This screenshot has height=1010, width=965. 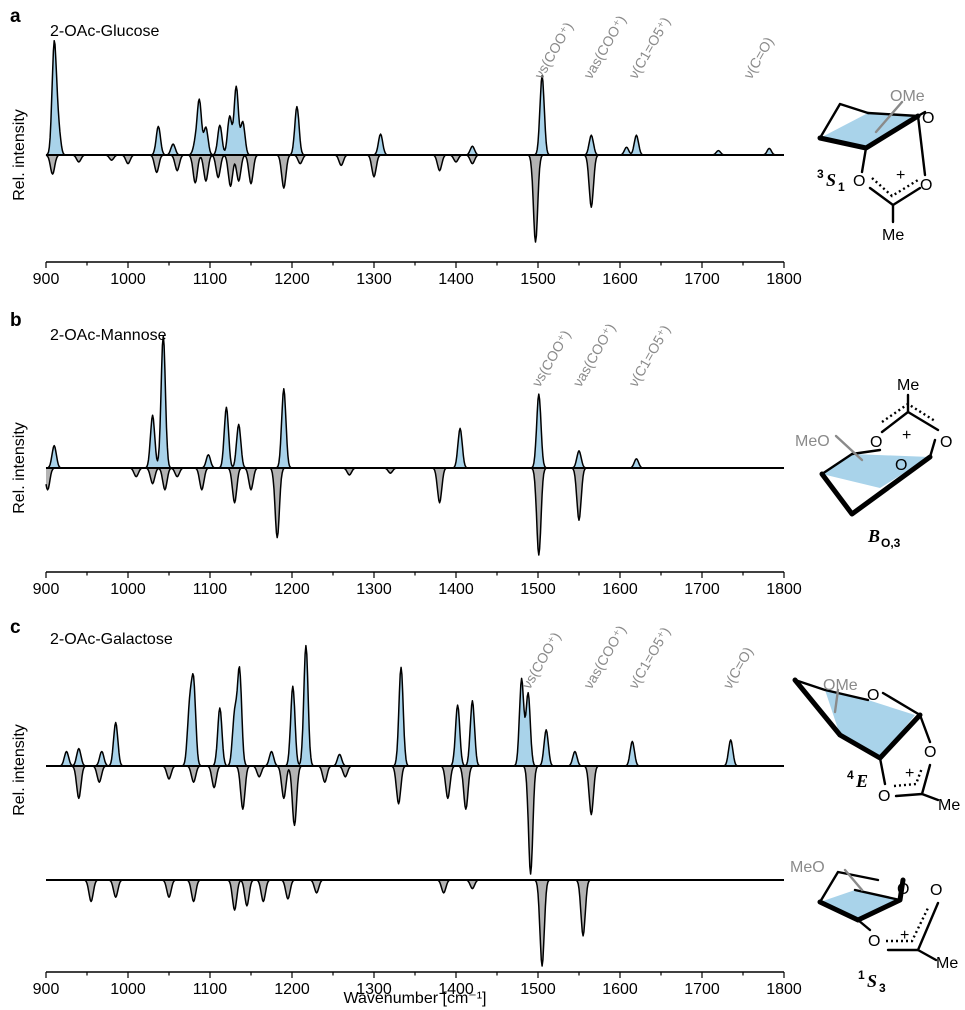 I want to click on panel-a-experimental-line, so click(x=414, y=97).